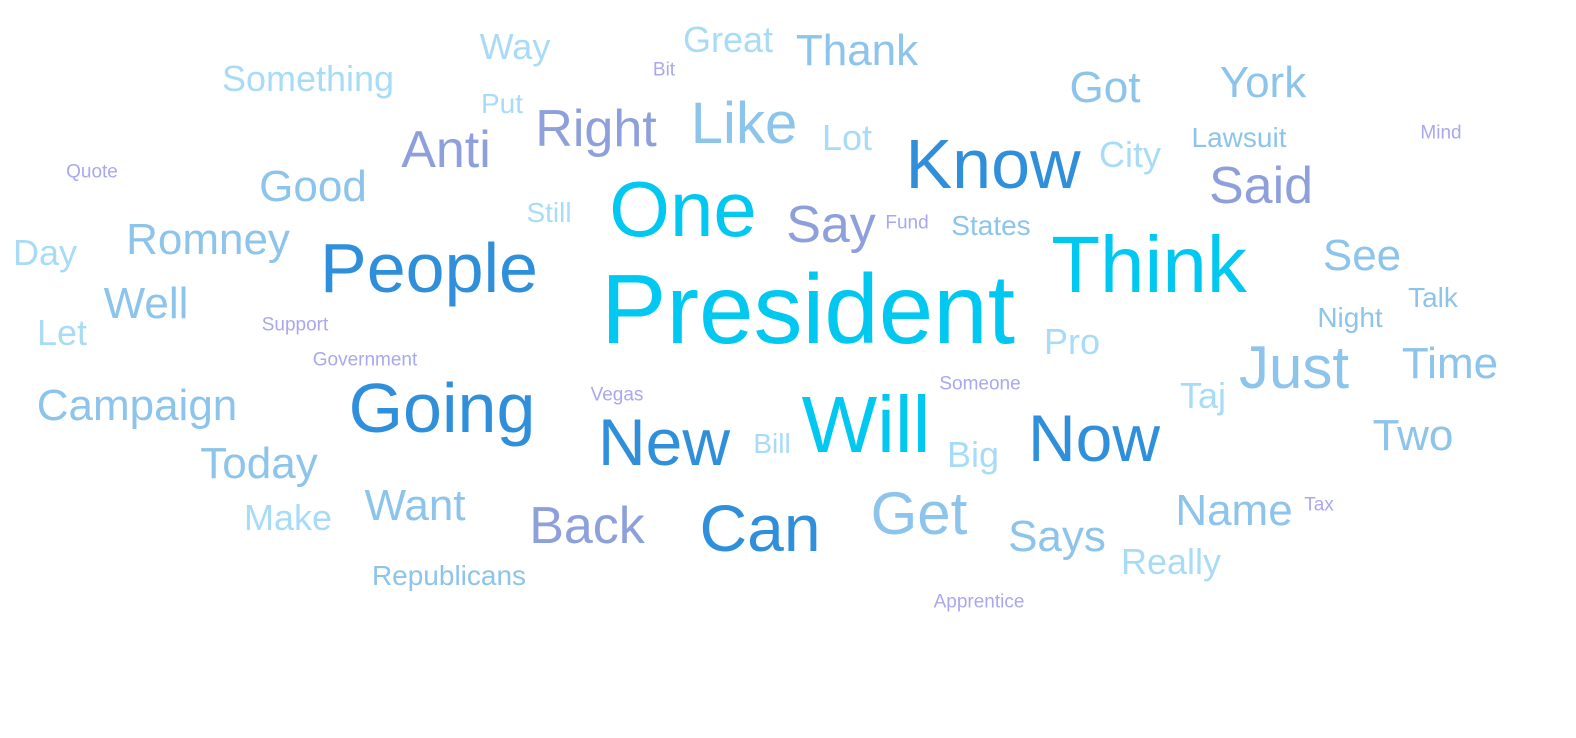  What do you see at coordinates (831, 225) in the screenshot?
I see `word-say: Say` at bounding box center [831, 225].